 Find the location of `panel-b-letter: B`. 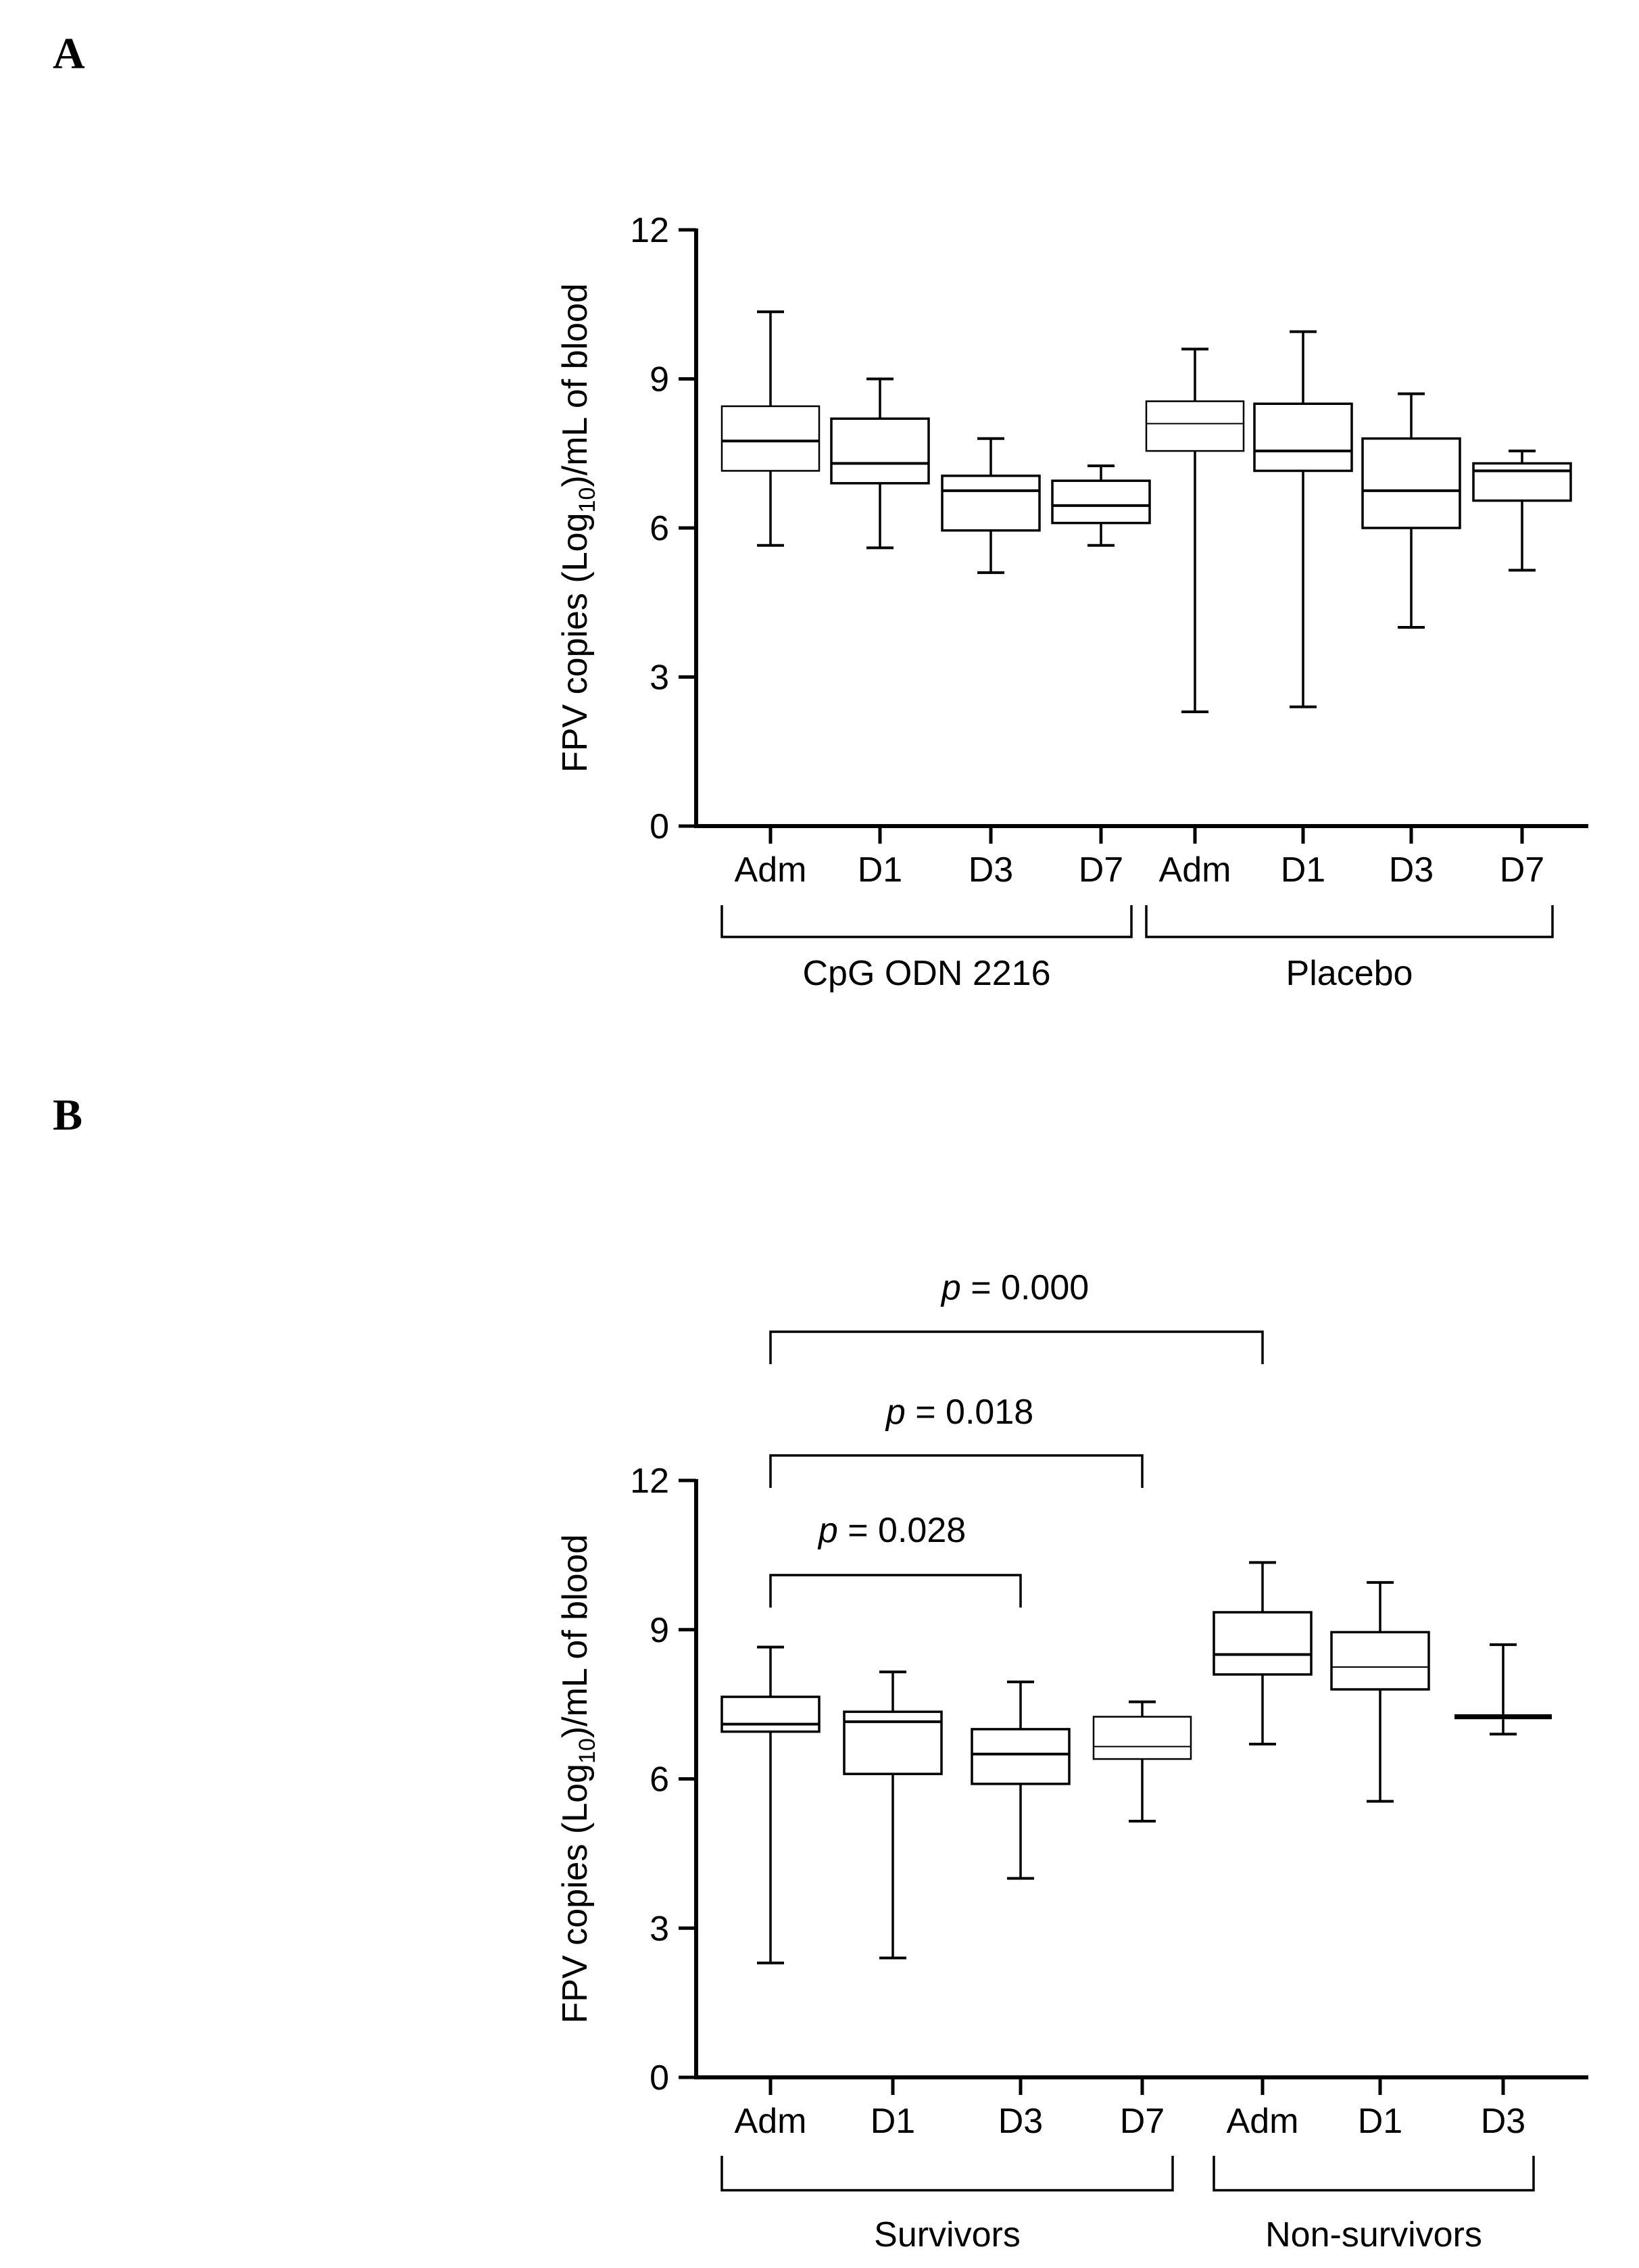

panel-b-letter: B is located at coordinates (68, 1115).